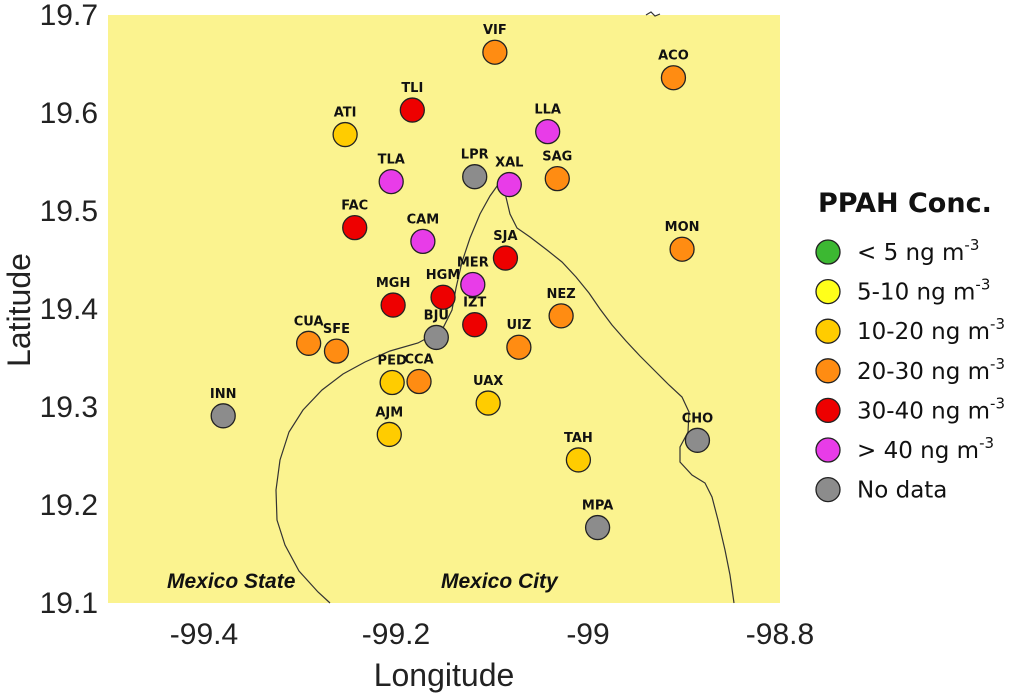 This screenshot has height=700, width=1024. What do you see at coordinates (682, 249) in the screenshot?
I see `station-marker-mon` at bounding box center [682, 249].